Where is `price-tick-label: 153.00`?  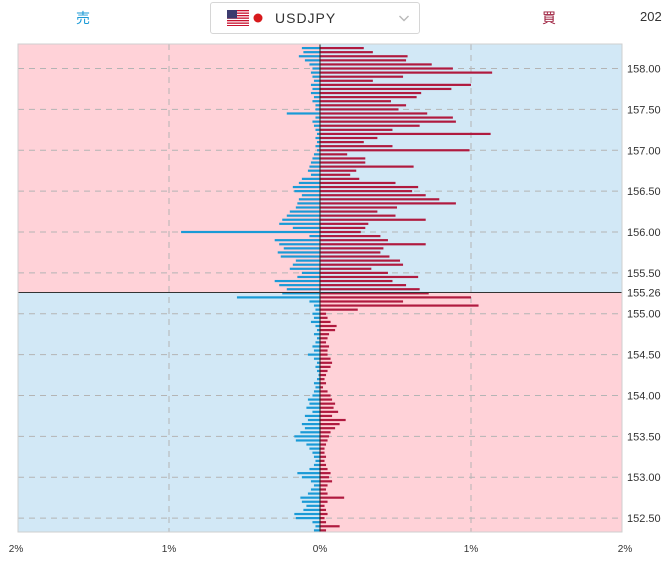 price-tick-label: 153.00 is located at coordinates (644, 478).